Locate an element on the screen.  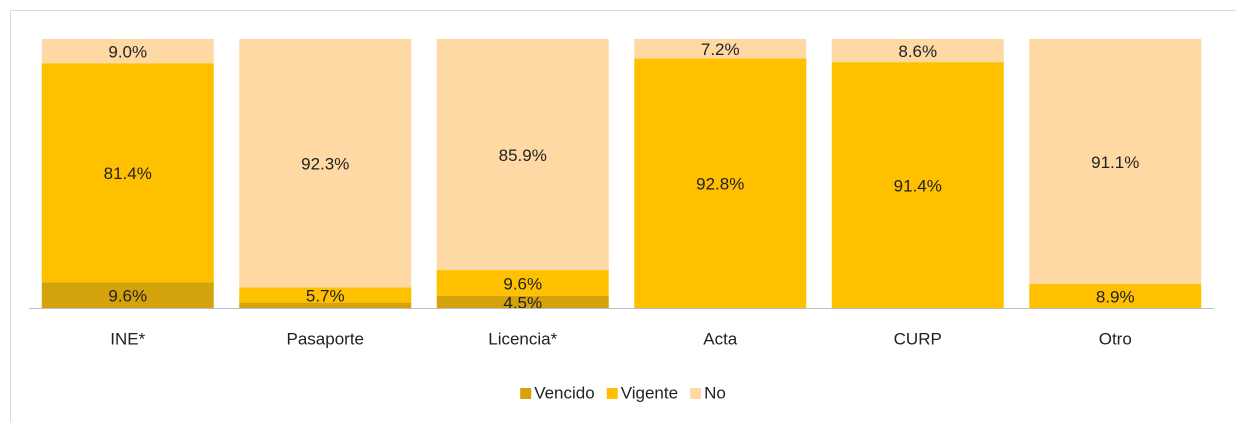
legend-label: No is located at coordinates (715, 392).